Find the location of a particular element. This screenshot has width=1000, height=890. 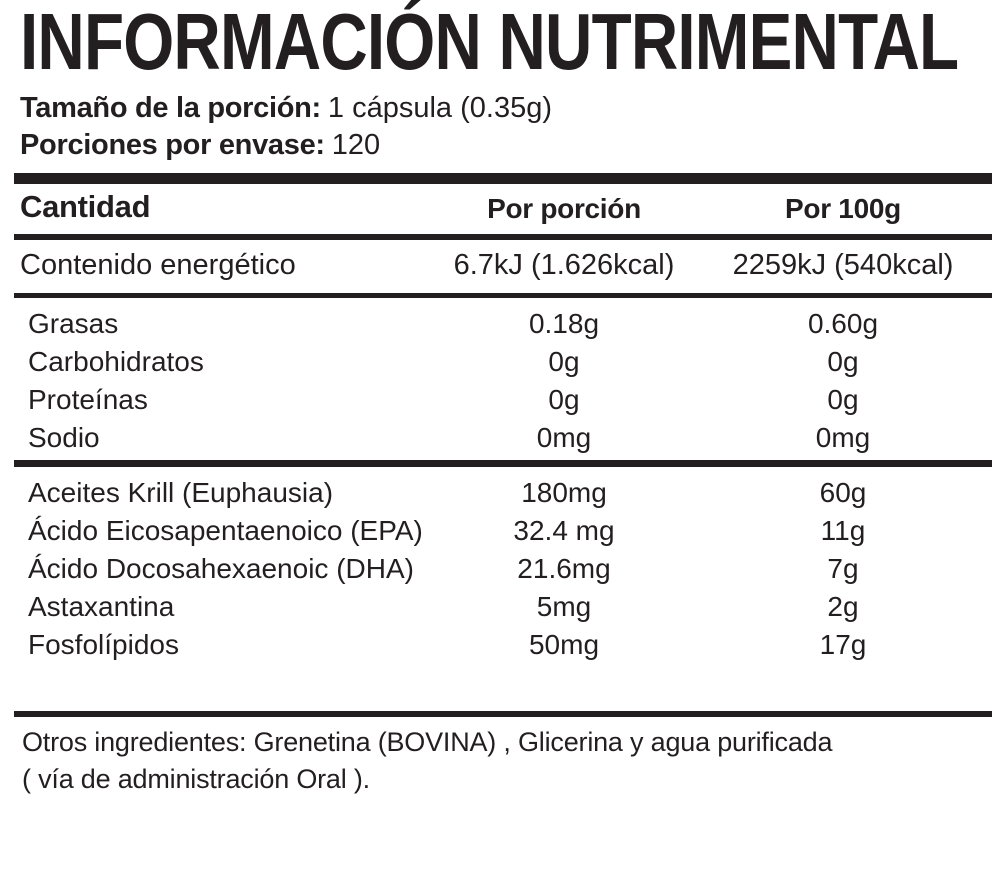

value-per-serving: 6.7kJ (1.626kcal) is located at coordinates (564, 265).